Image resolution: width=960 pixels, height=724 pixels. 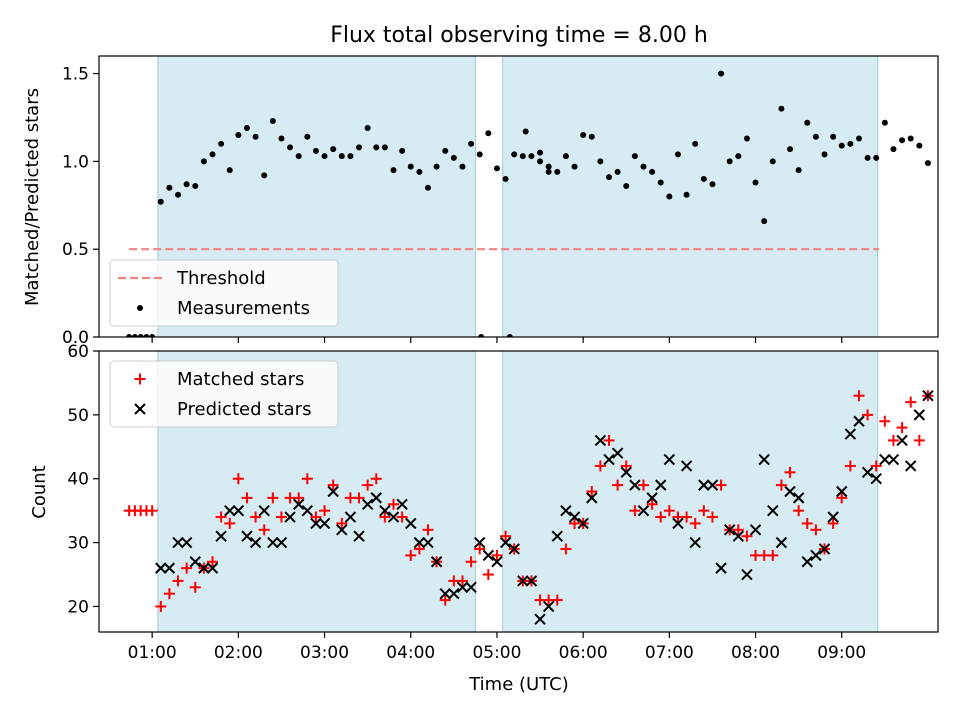 What do you see at coordinates (496, 653) in the screenshot?
I see `x-tick-label: 05:00` at bounding box center [496, 653].